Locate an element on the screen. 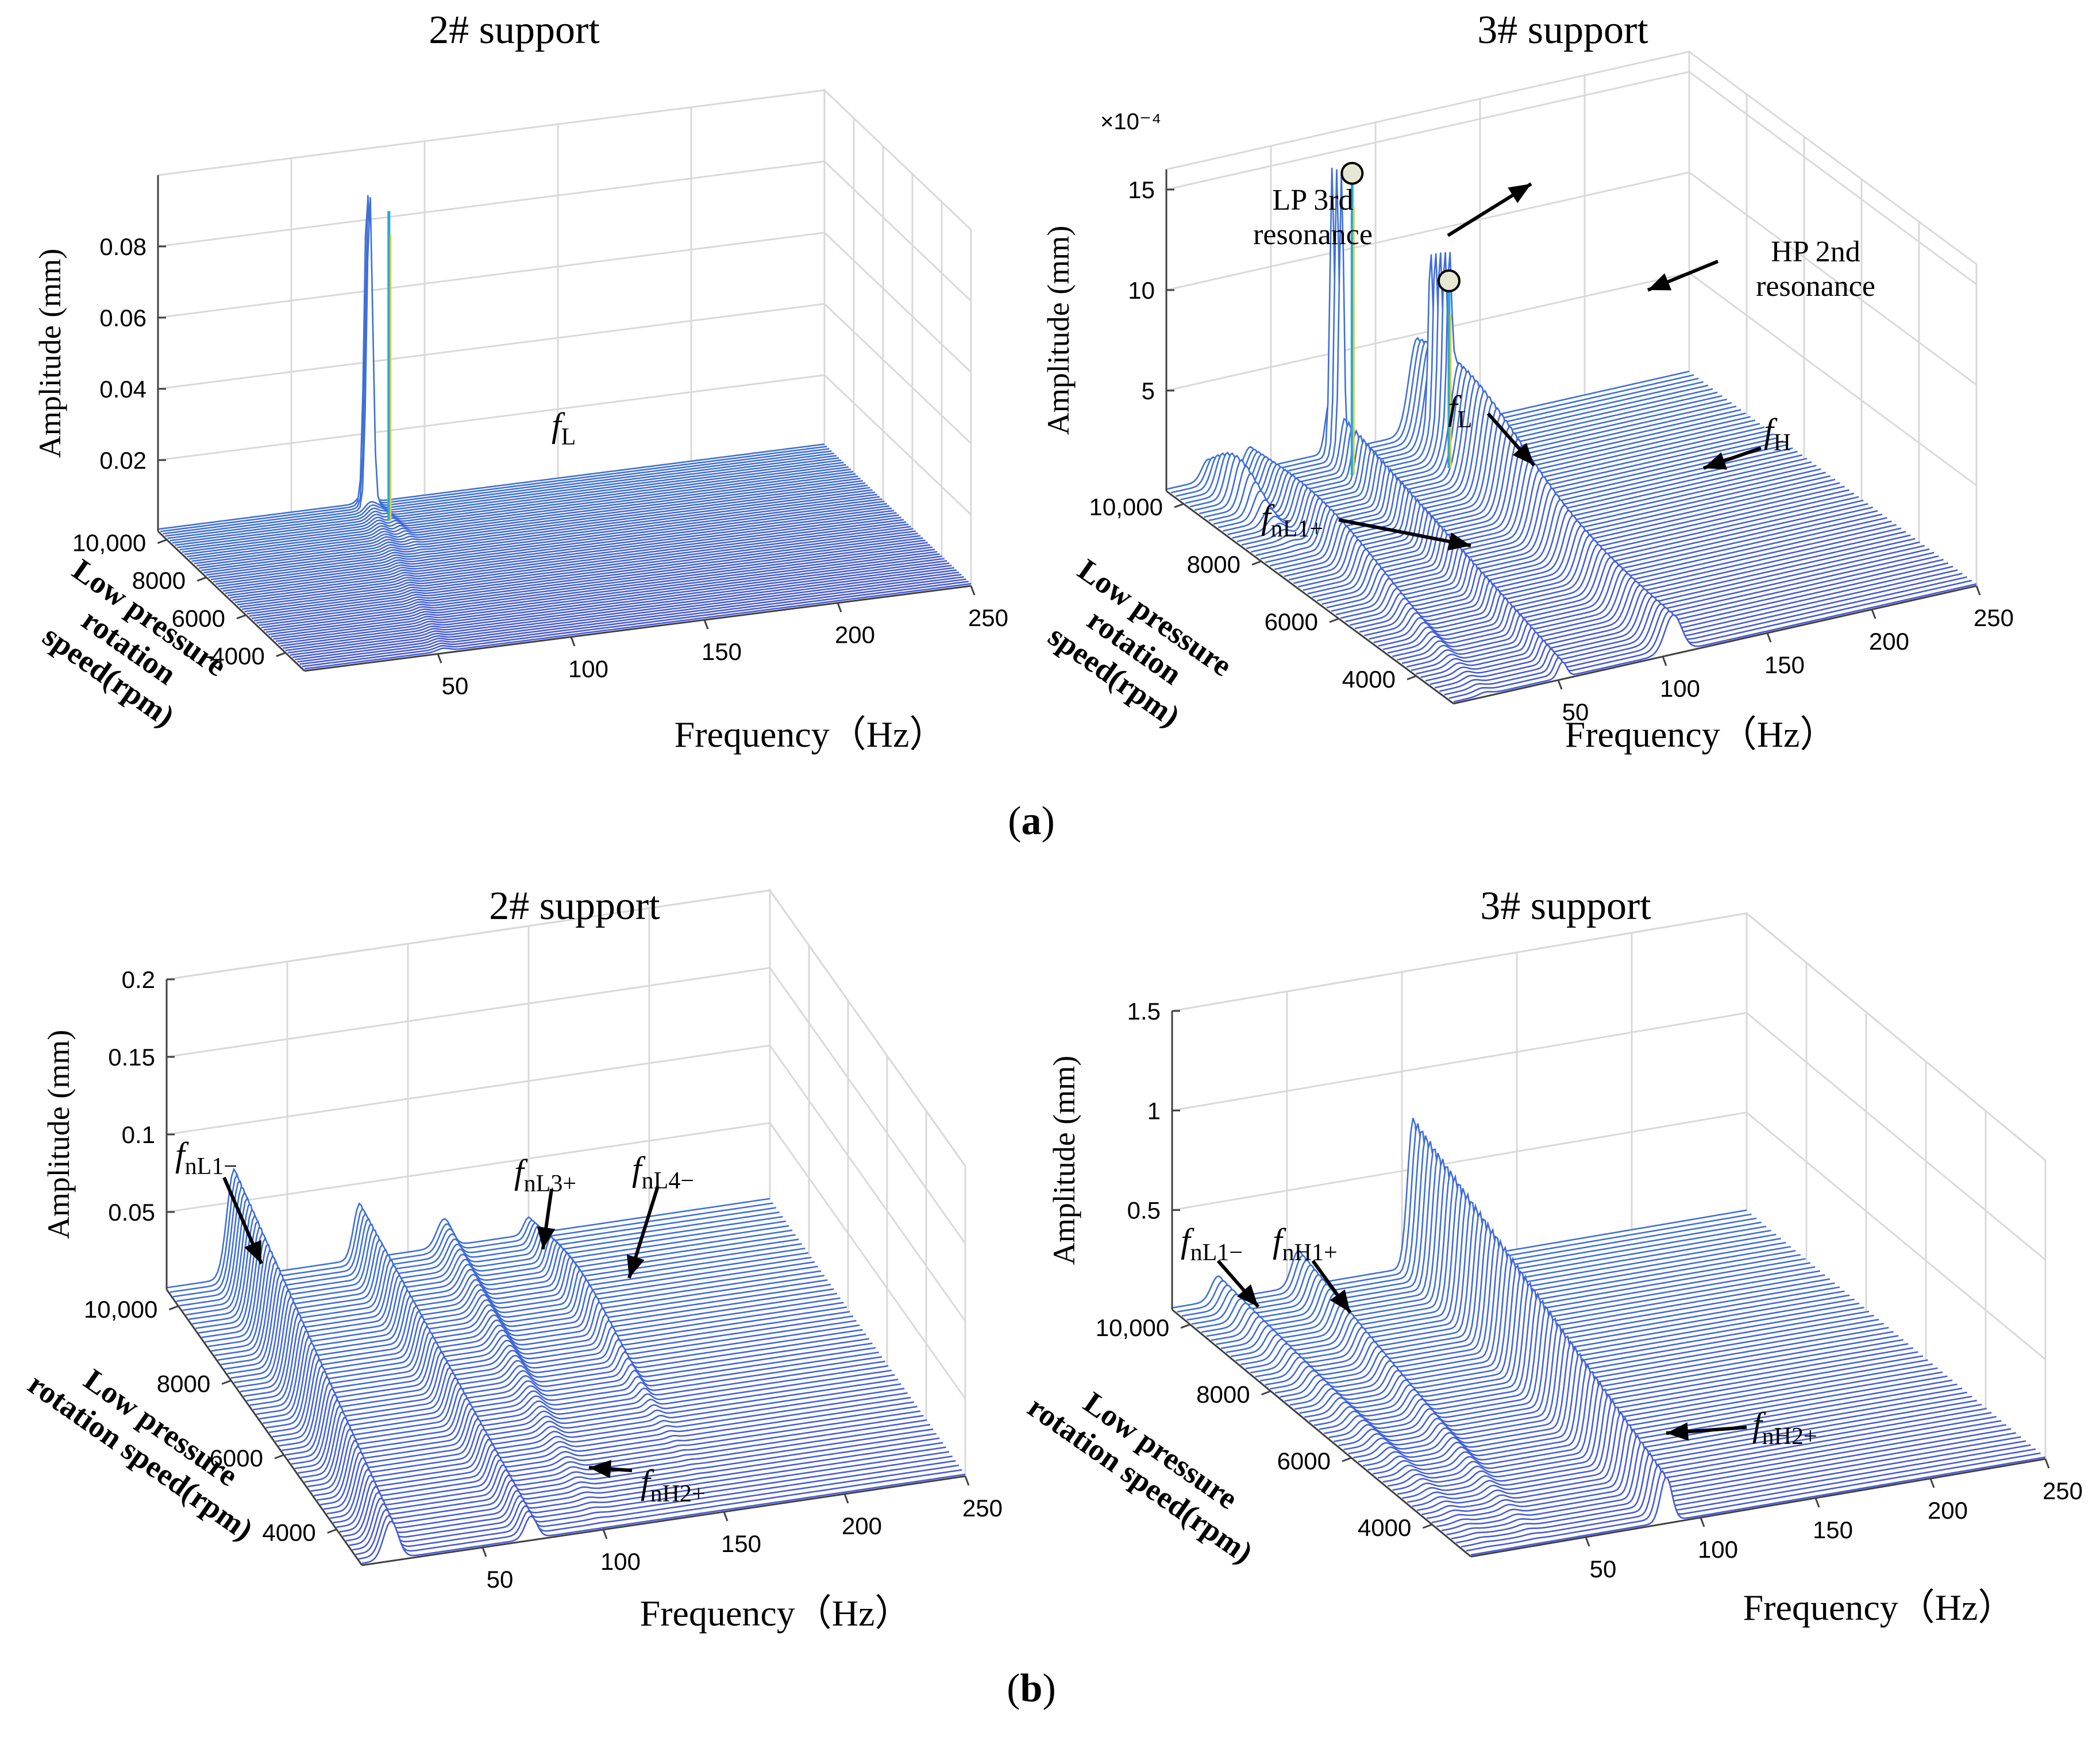 This screenshot has width=2100, height=1741. z-tick-label: 0.15 is located at coordinates (132, 1057).